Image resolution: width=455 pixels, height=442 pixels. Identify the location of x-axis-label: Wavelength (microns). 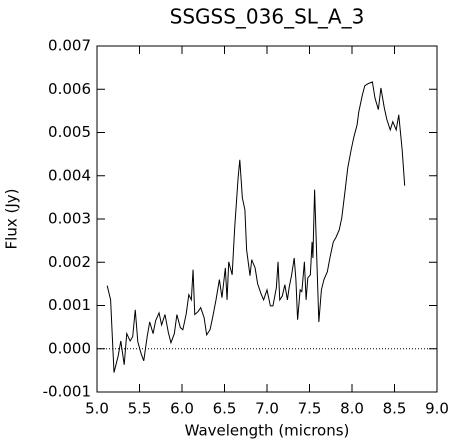
(267, 431).